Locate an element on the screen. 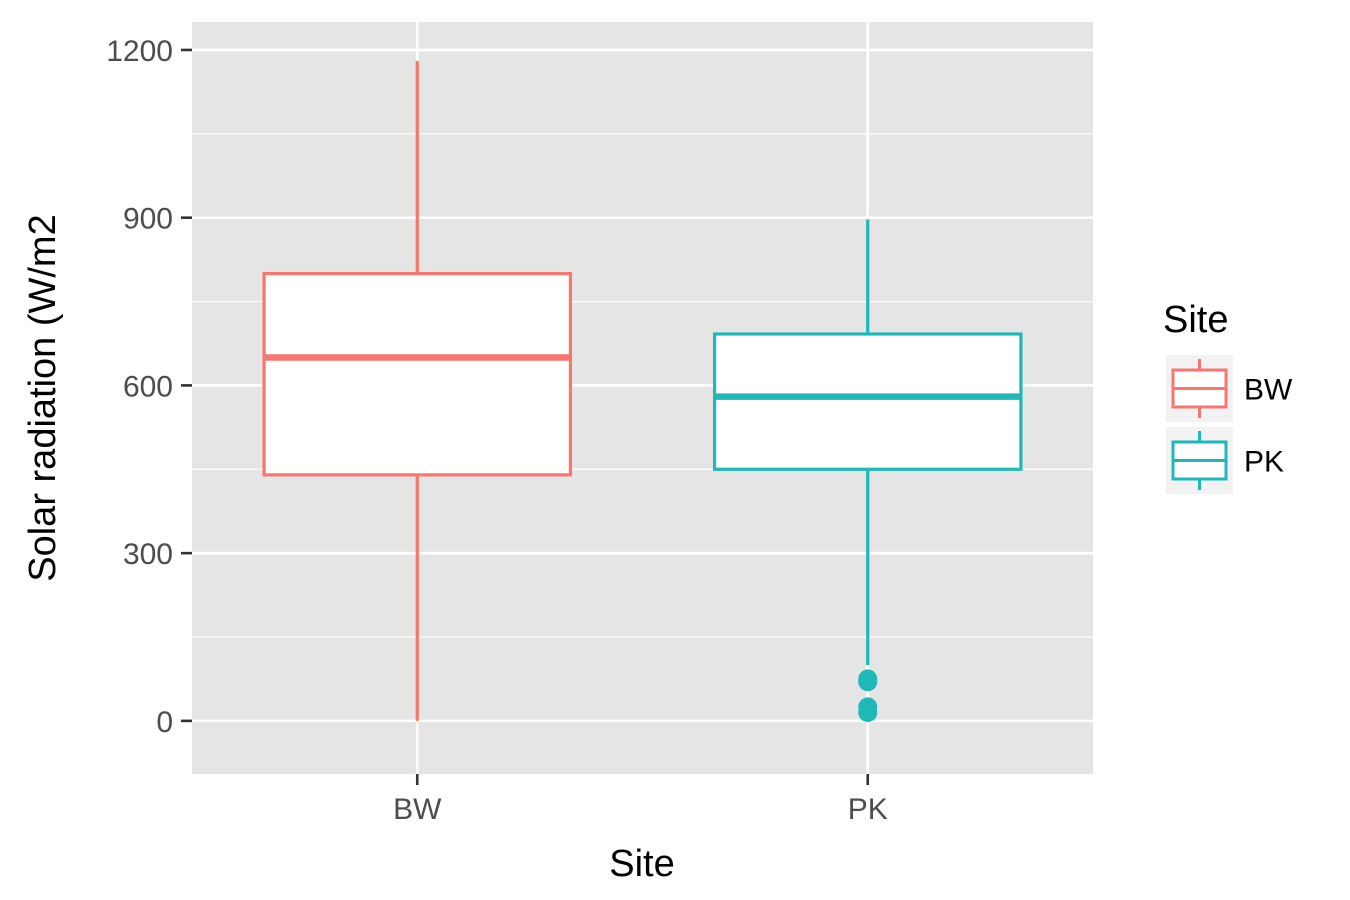 Image resolution: width=1350 pixels, height=900 pixels. legend: Site BW PK is located at coordinates (1228, 396).